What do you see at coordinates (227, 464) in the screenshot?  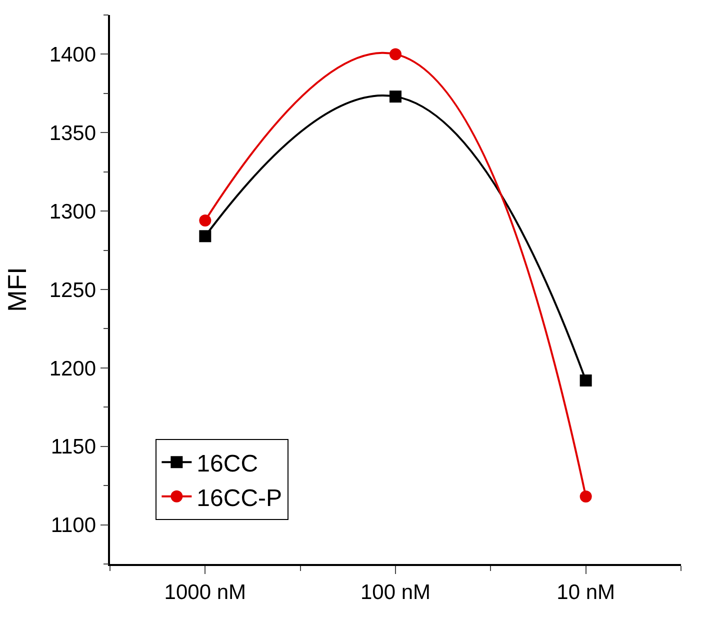 I see `legend-label: 16CC` at bounding box center [227, 464].